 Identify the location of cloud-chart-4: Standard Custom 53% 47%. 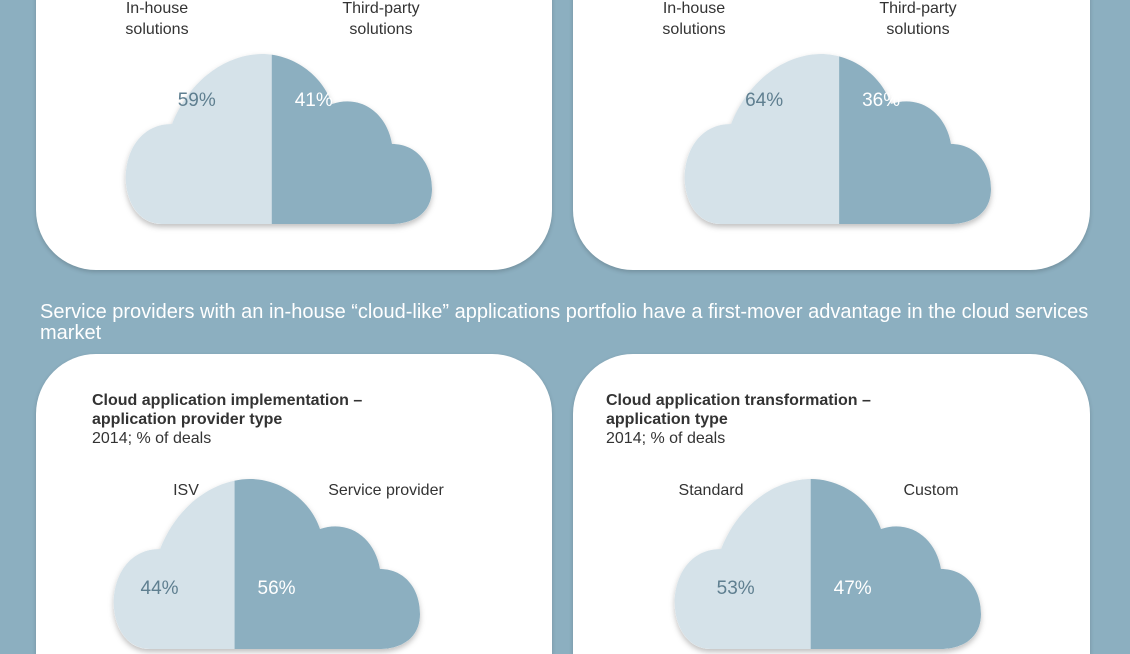
(827, 564).